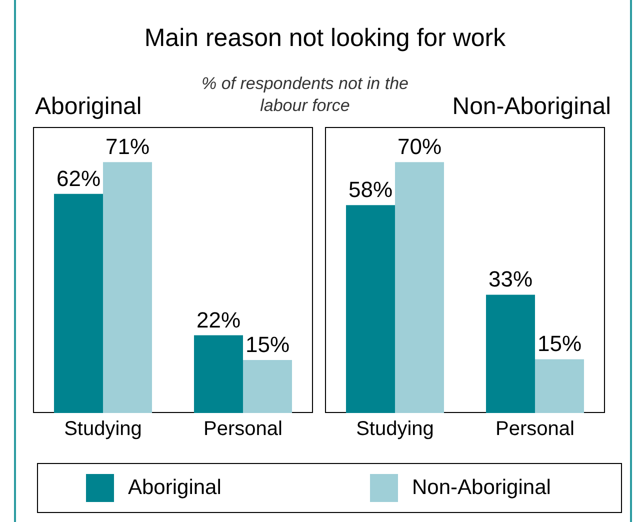  What do you see at coordinates (510, 279) in the screenshot?
I see `data-label: 33%` at bounding box center [510, 279].